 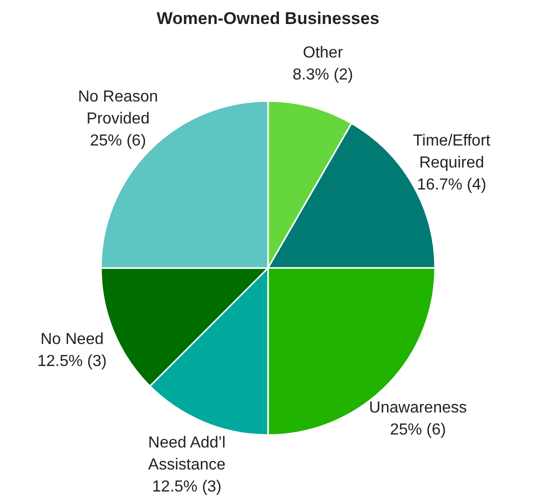 I want to click on data-label: 8.3% (2), so click(x=323, y=75).